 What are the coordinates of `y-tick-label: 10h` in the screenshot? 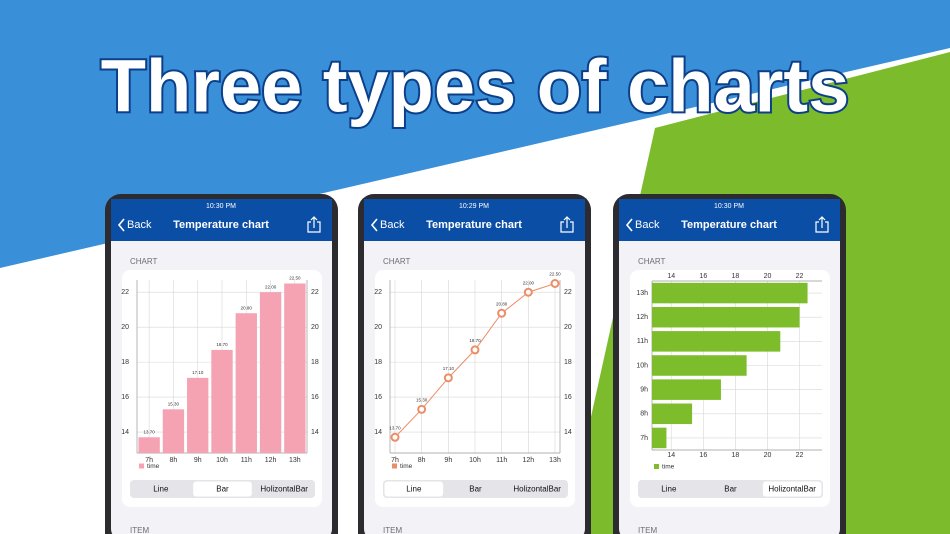 It's located at (642, 365).